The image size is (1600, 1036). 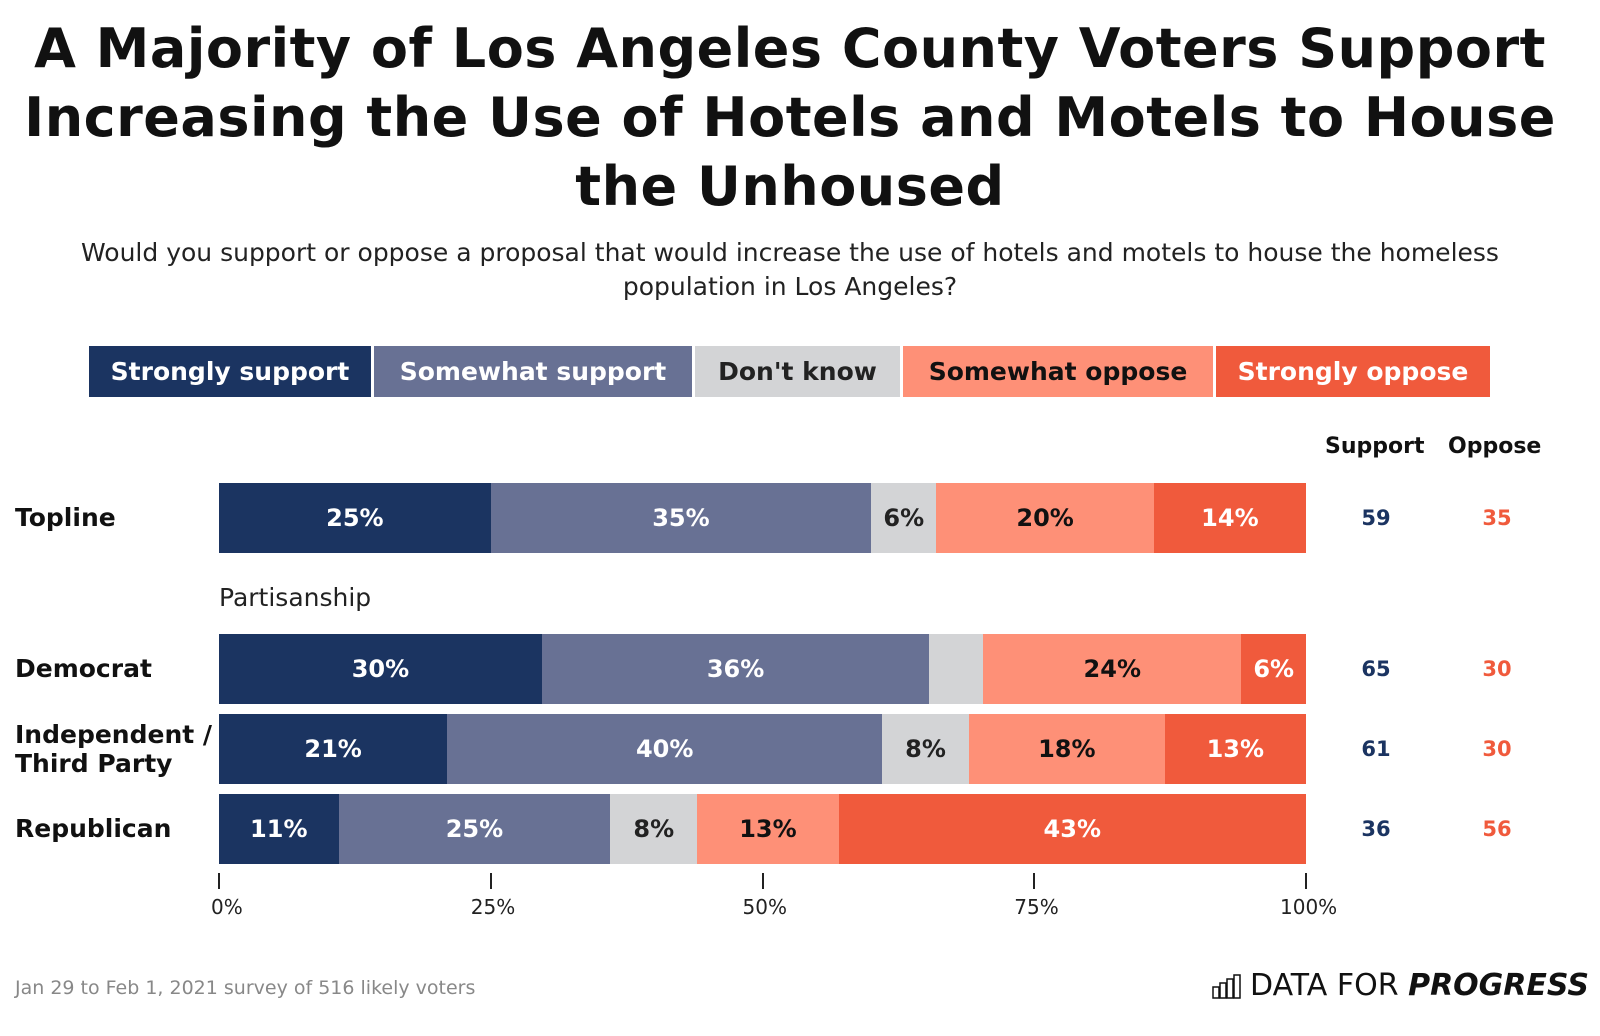 What do you see at coordinates (1229, 518) in the screenshot?
I see `bar-segment: 14%` at bounding box center [1229, 518].